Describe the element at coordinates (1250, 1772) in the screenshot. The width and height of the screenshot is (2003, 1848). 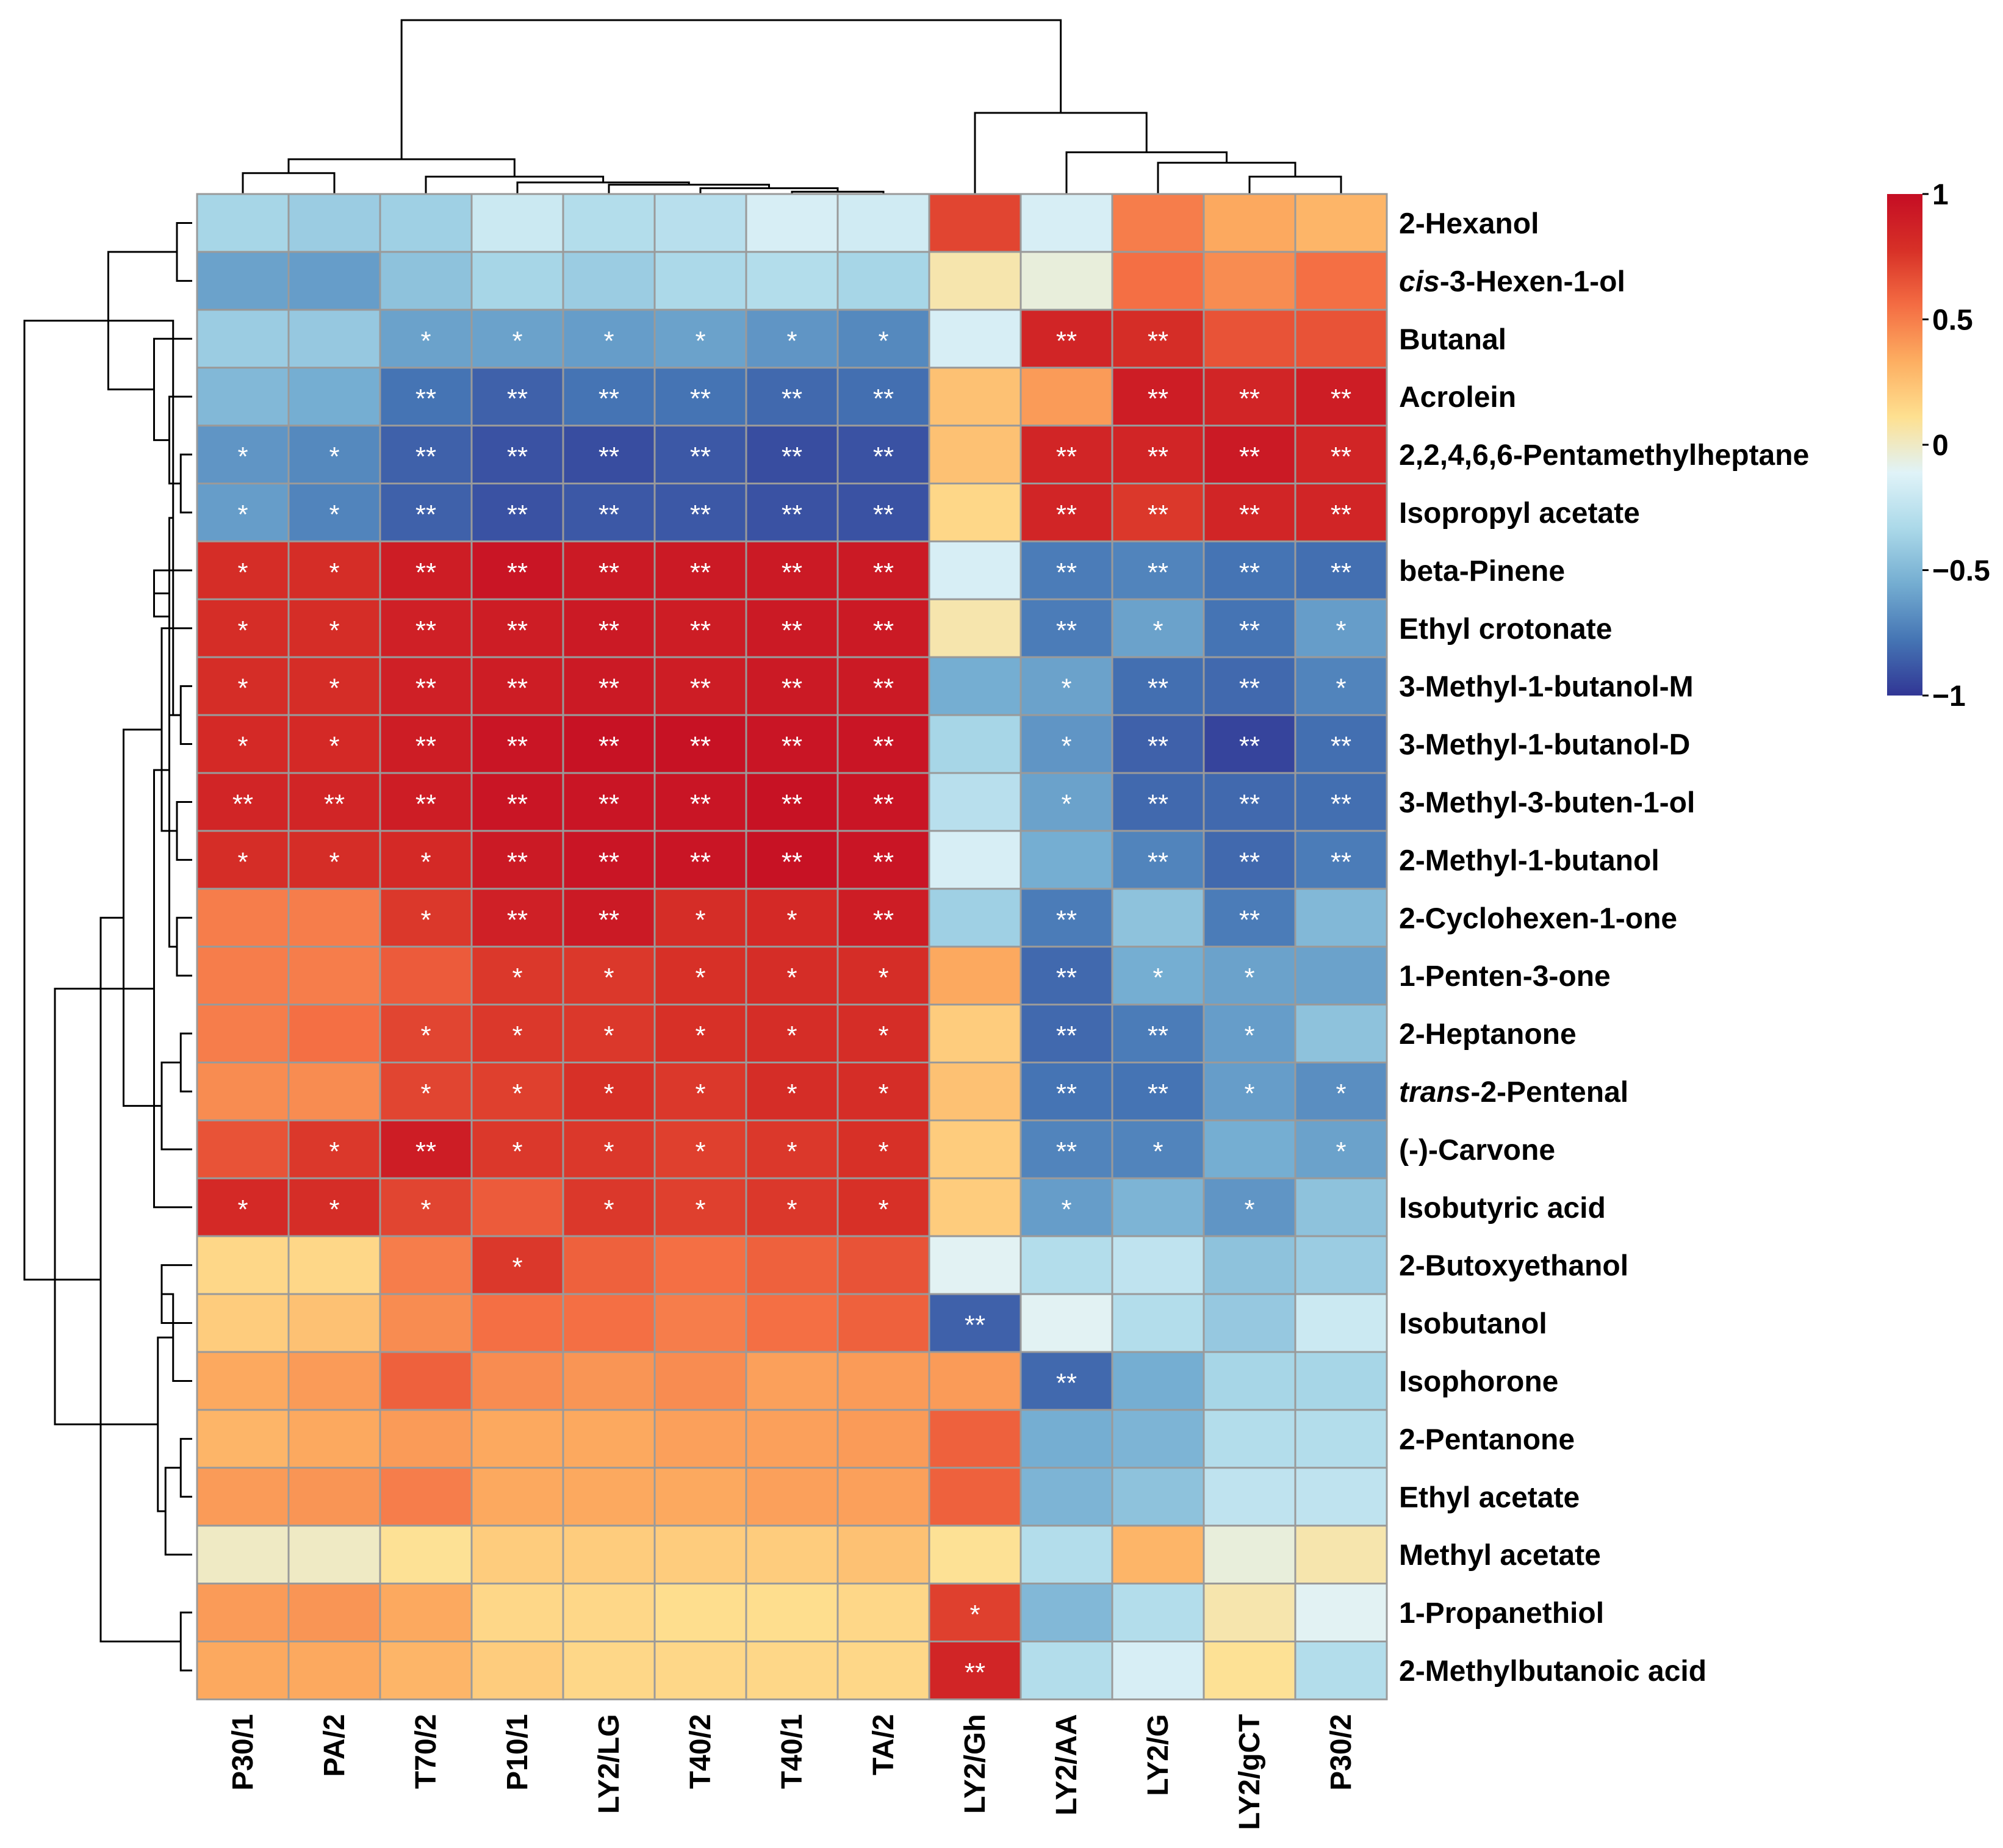
I see `column-label: LY2/gCT` at that location.